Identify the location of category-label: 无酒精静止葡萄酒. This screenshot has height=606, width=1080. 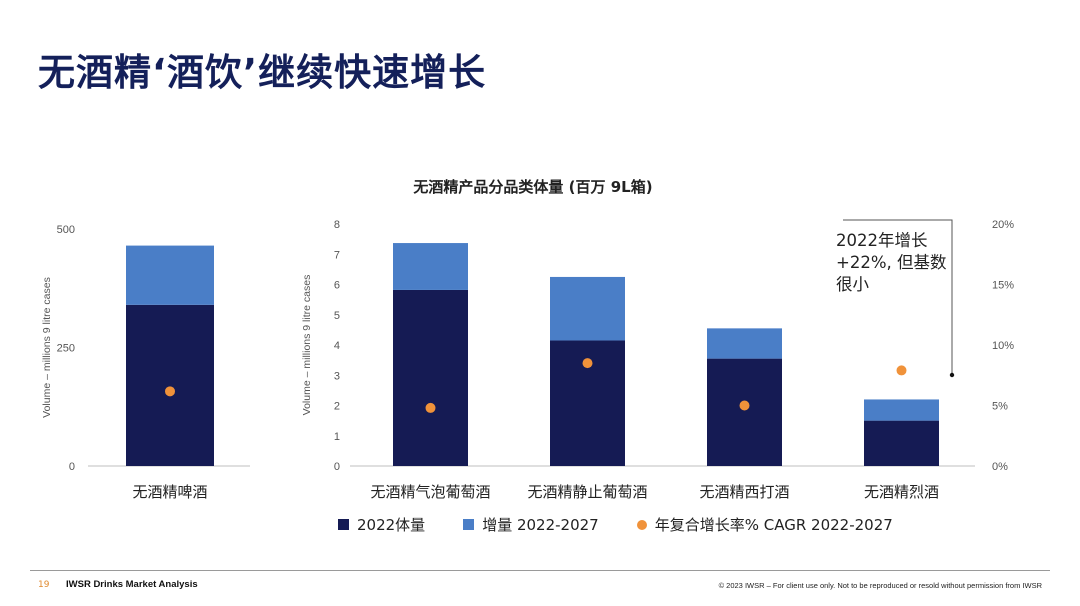
(587, 492).